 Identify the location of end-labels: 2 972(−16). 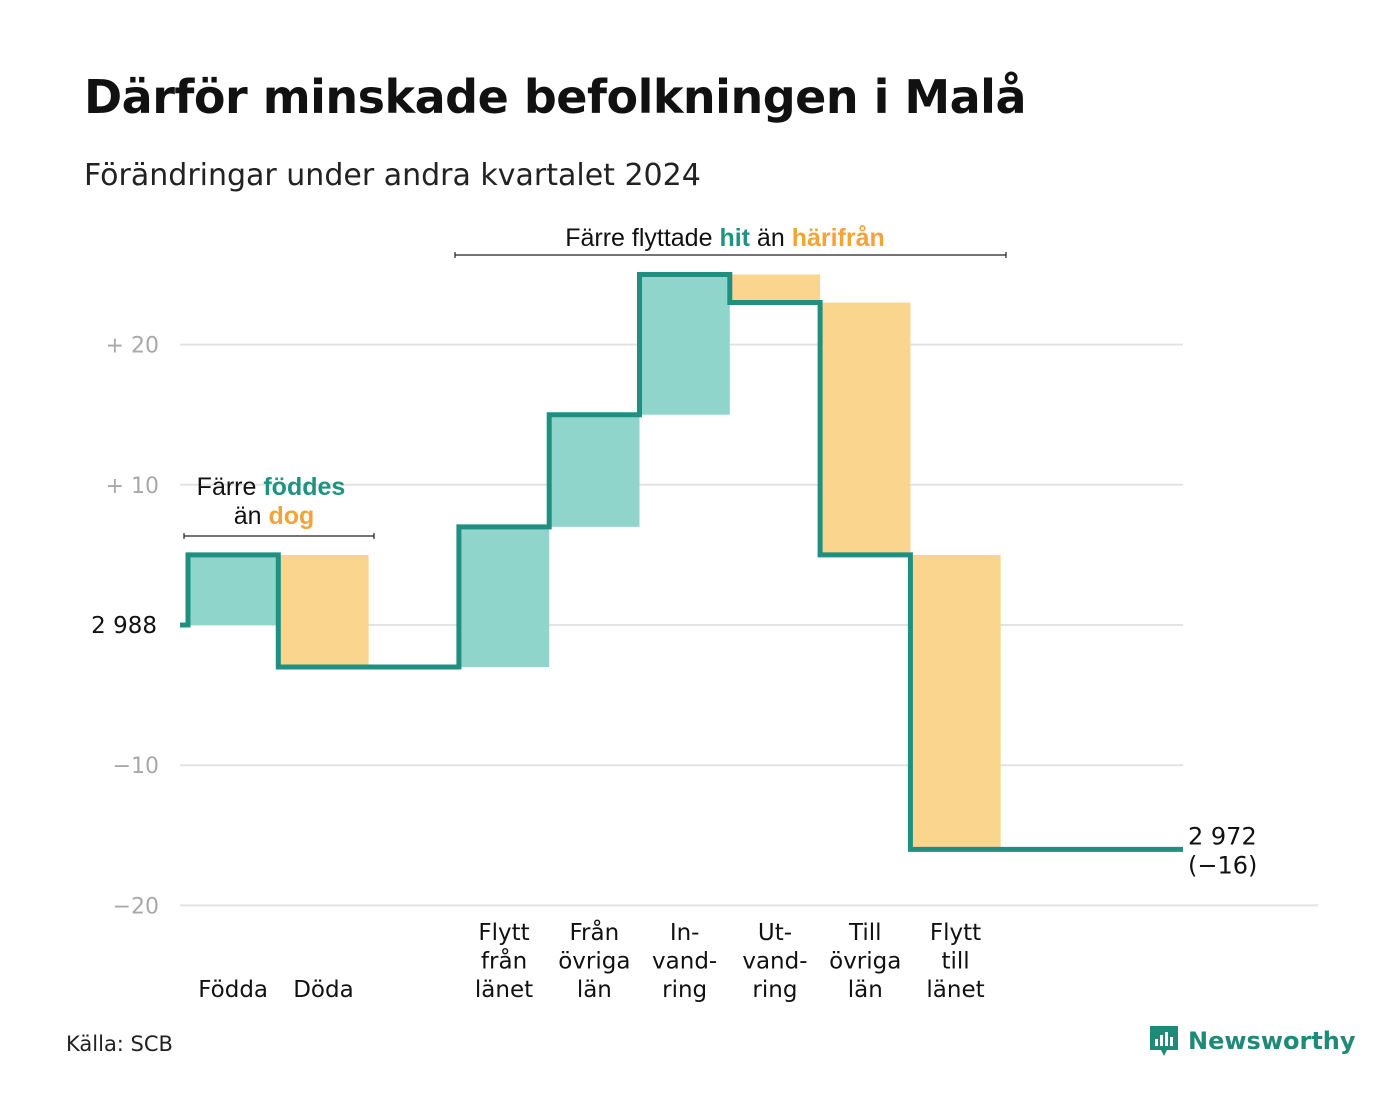
(1222, 850).